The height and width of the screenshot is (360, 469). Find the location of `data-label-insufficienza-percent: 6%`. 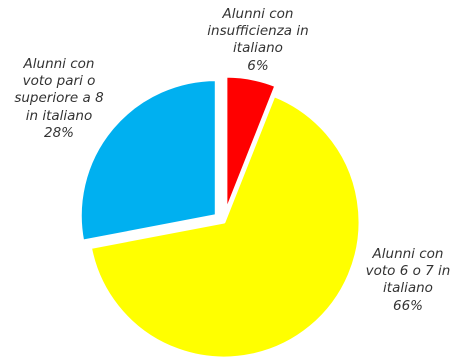

data-label-insufficienza-percent: 6% is located at coordinates (258, 65).